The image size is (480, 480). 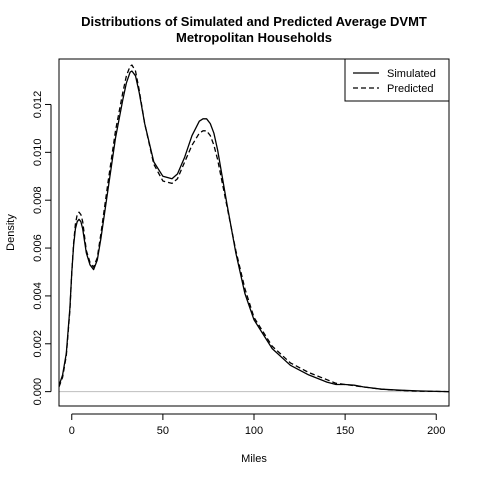 I want to click on y-axis-label: Density, so click(x=11, y=232).